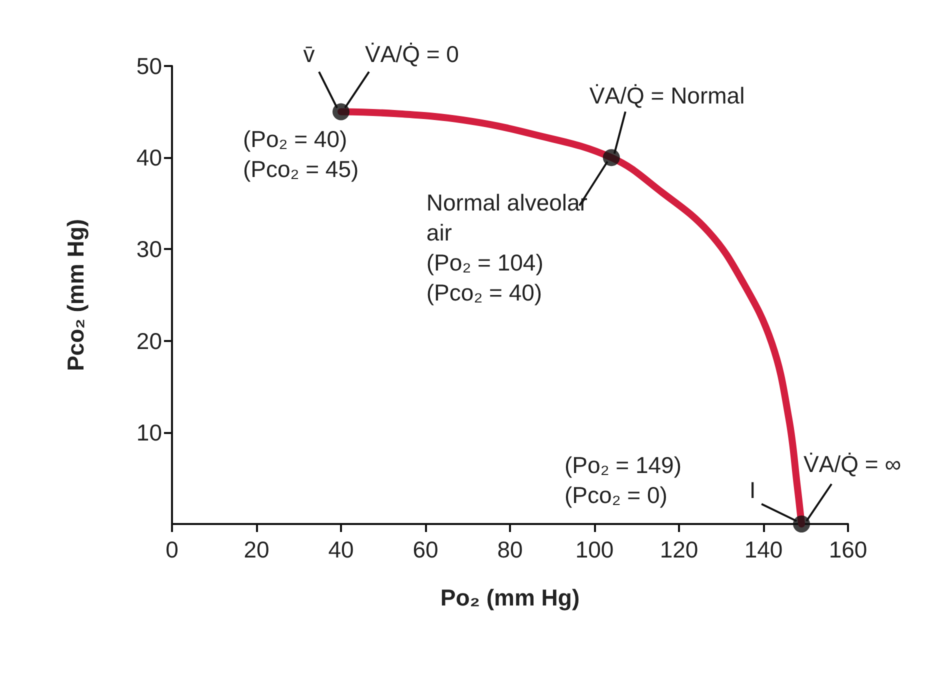 Image resolution: width=951 pixels, height=674 pixels. Describe the element at coordinates (752, 490) in the screenshot. I see `annotation: I` at that location.